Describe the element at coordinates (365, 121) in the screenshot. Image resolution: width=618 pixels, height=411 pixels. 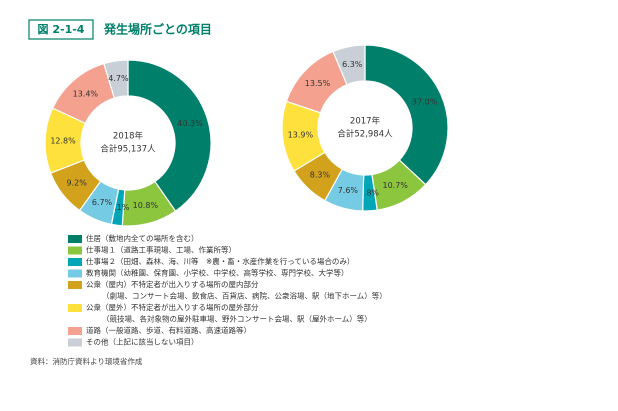
I see `year-label: 2017年` at that location.